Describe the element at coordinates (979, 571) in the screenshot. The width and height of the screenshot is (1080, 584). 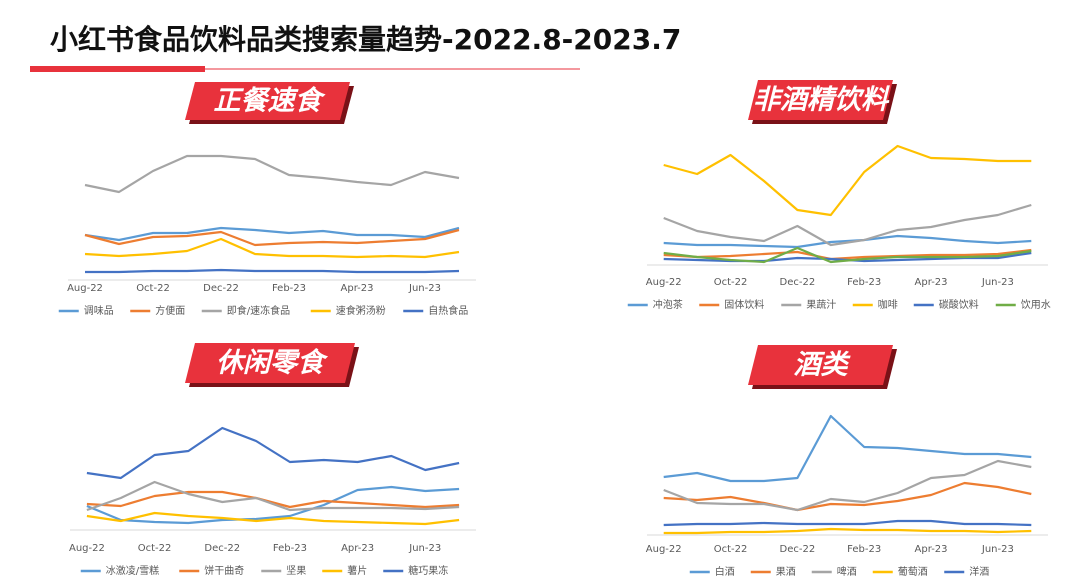
I see `legend-label: 洋酒` at that location.